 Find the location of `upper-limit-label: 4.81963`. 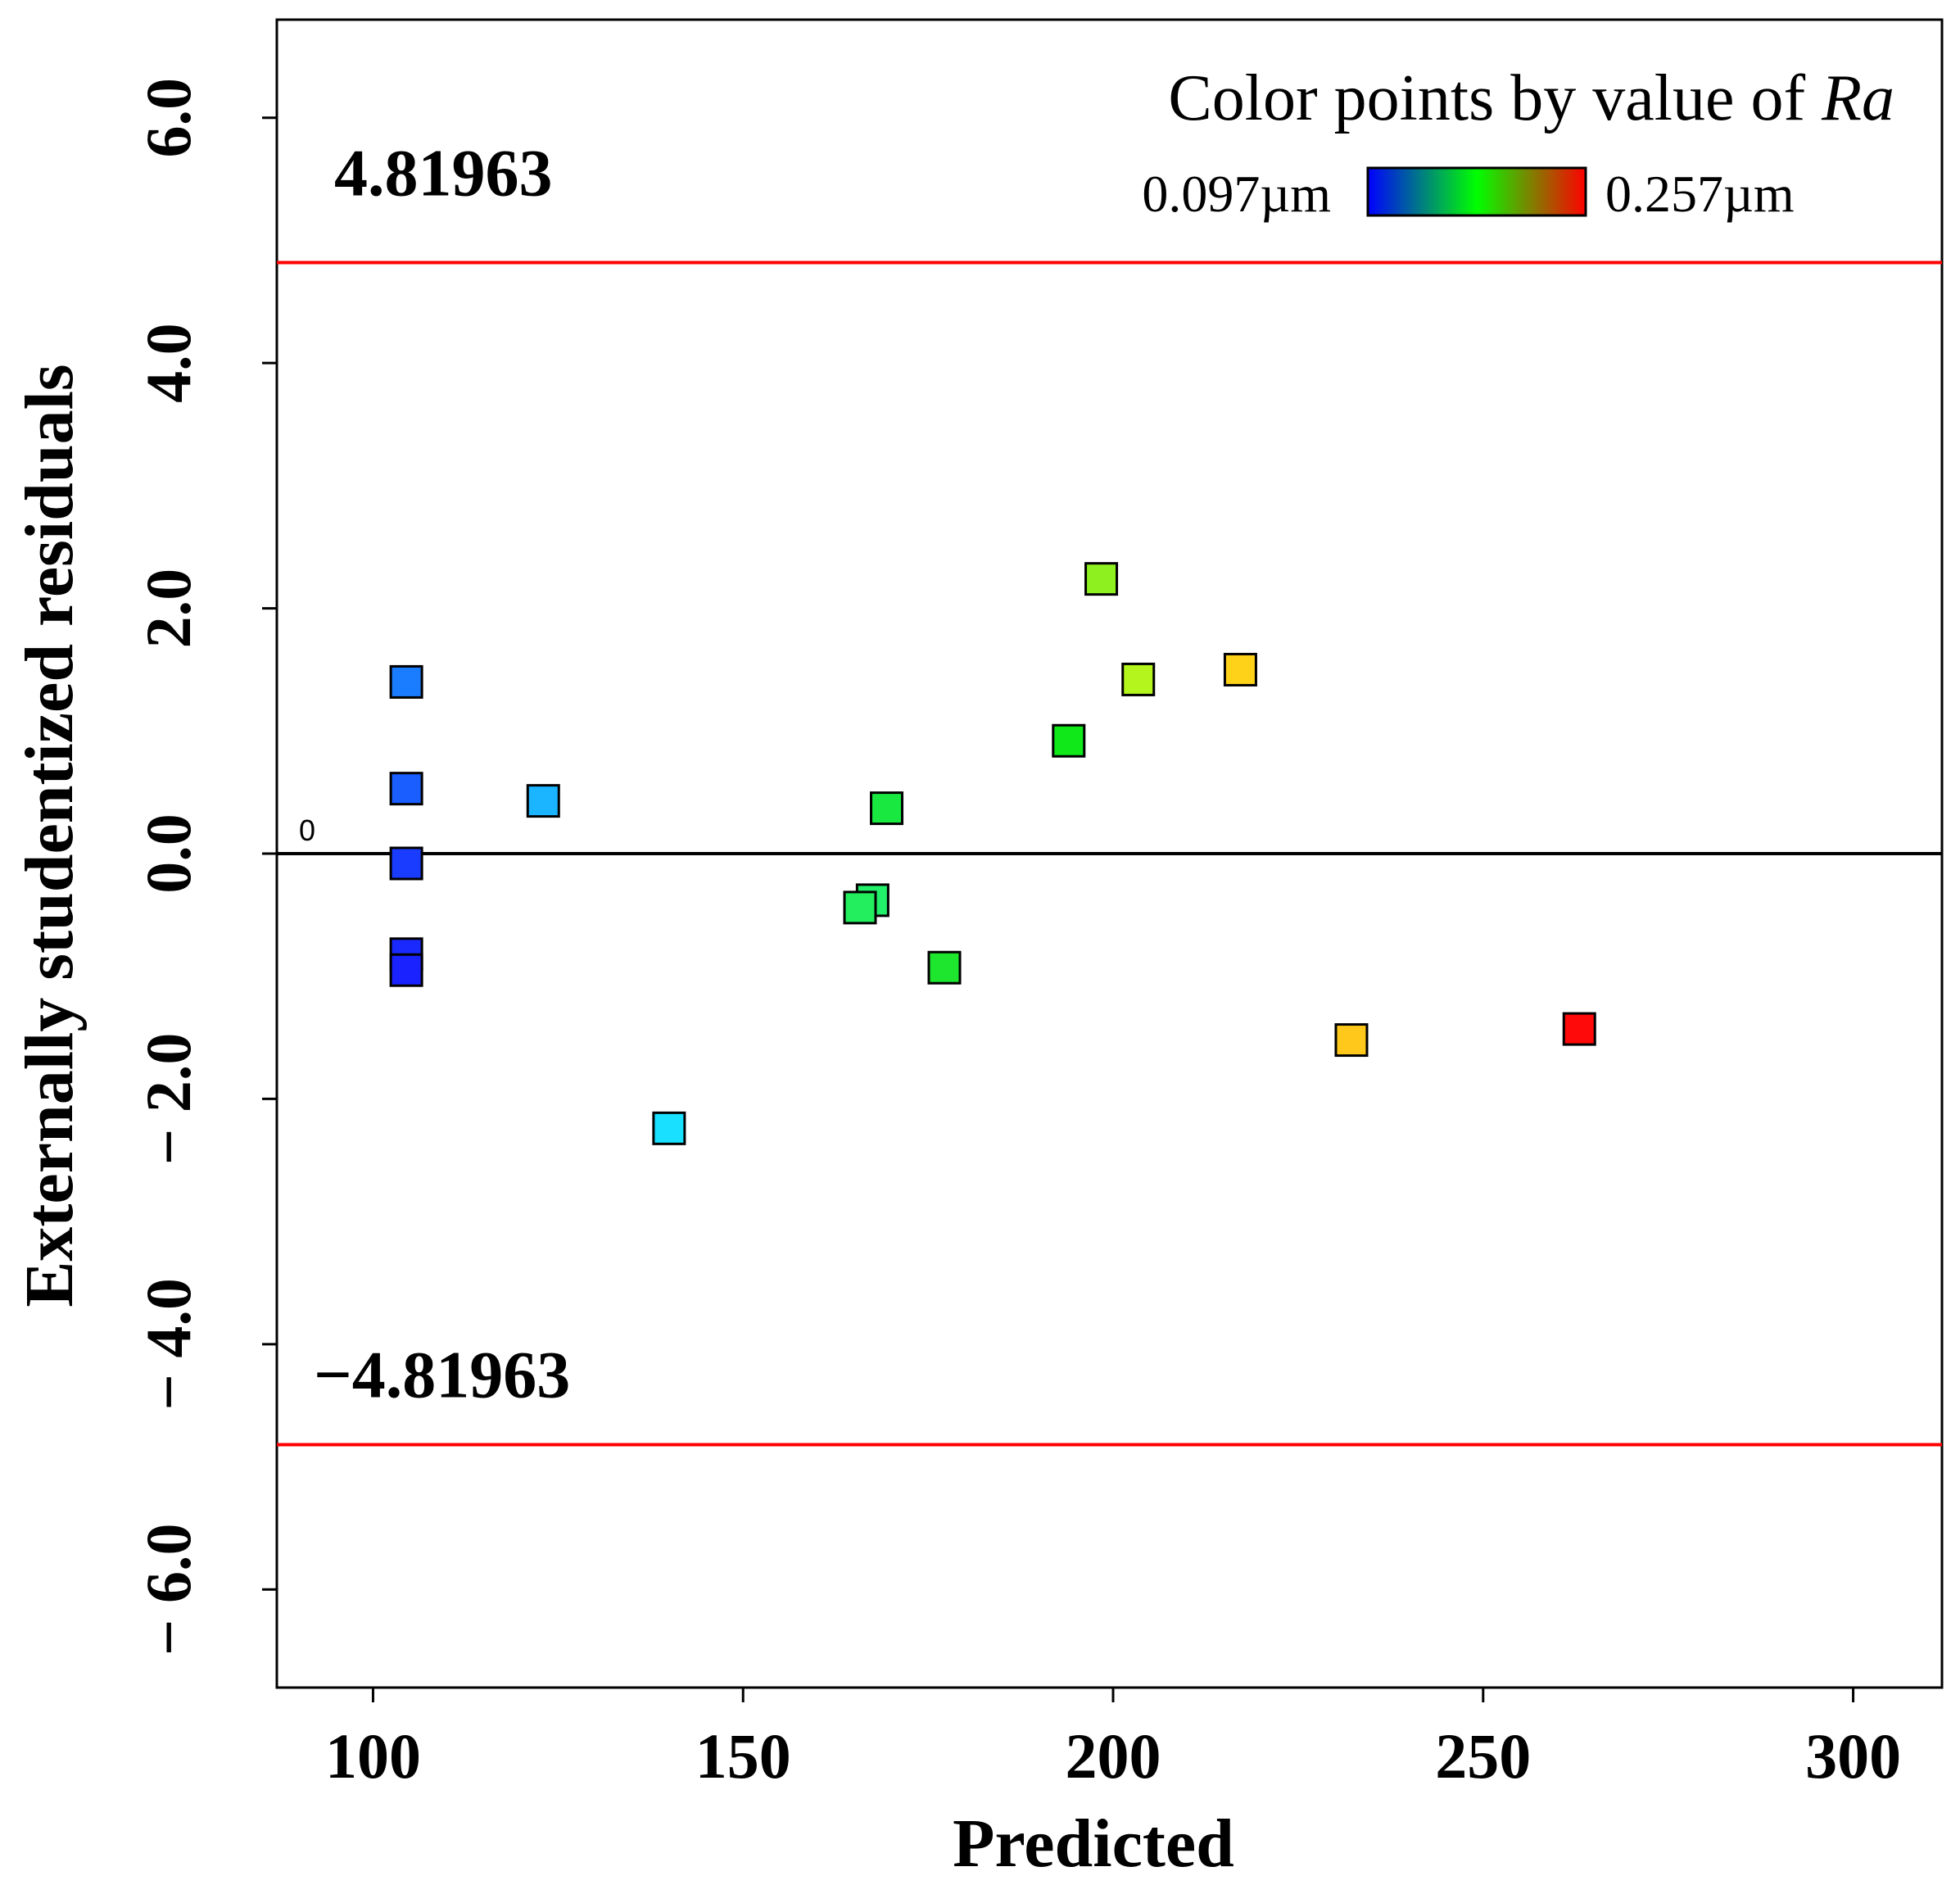

upper-limit-label: 4.81963 is located at coordinates (444, 172).